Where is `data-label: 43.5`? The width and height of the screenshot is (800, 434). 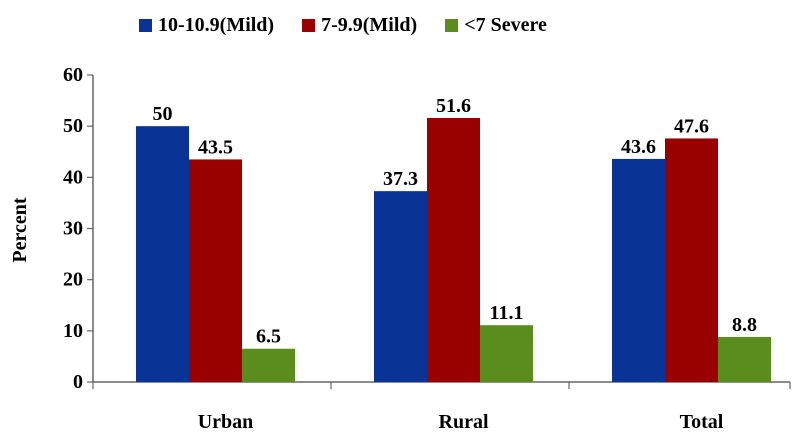 data-label: 43.5 is located at coordinates (215, 147).